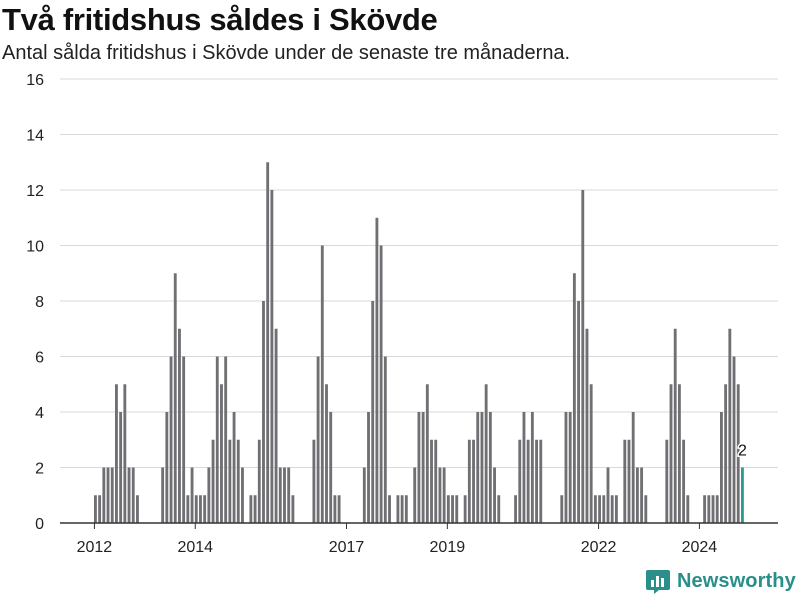 The image size is (800, 600). What do you see at coordinates (736, 580) in the screenshot?
I see `brand-name: Newsworthy` at bounding box center [736, 580].